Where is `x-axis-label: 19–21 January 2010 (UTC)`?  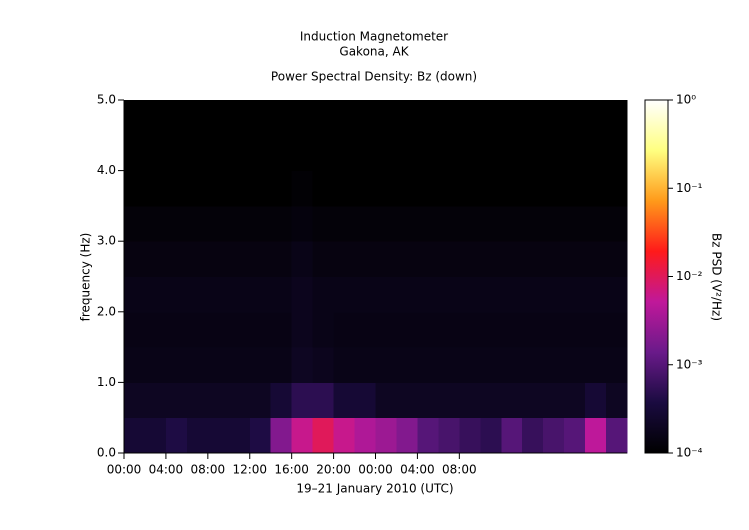 x-axis-label: 19–21 January 2010 (UTC) is located at coordinates (374, 489).